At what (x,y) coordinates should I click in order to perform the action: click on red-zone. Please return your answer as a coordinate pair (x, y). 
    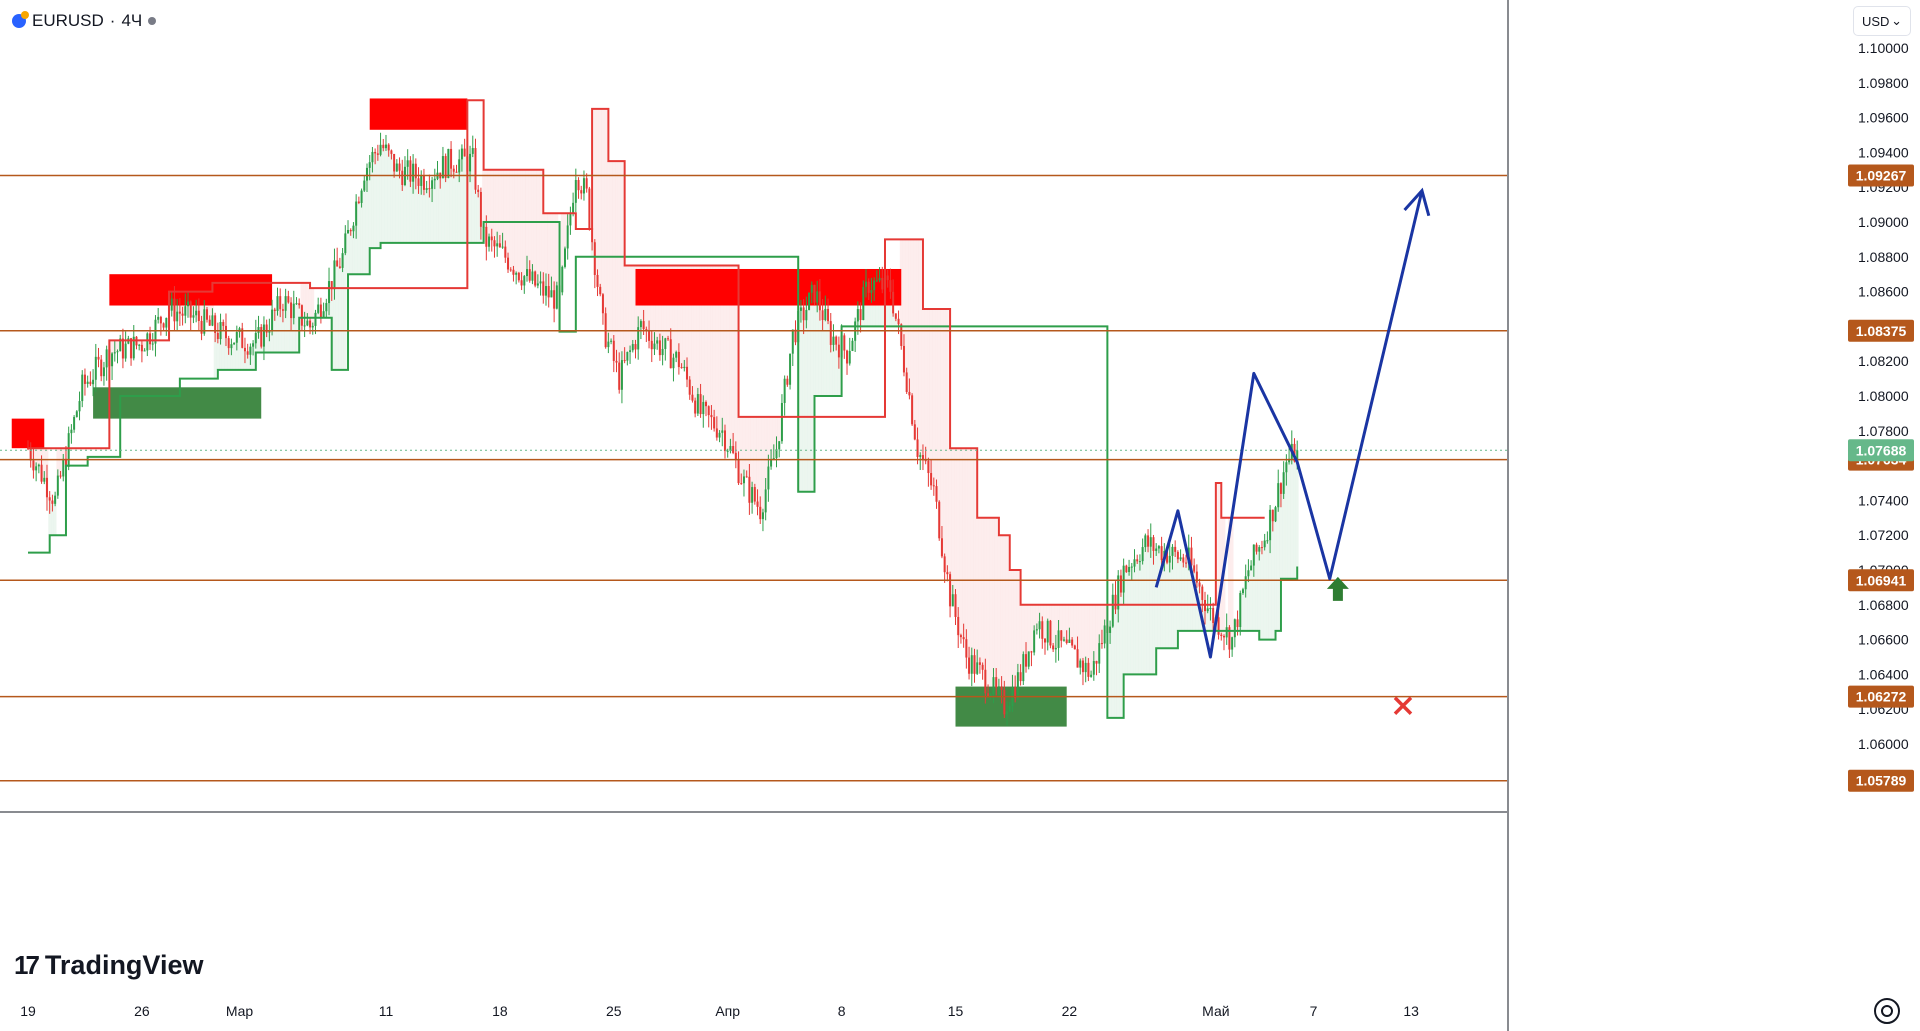
    Looking at the image, I should click on (768, 287).